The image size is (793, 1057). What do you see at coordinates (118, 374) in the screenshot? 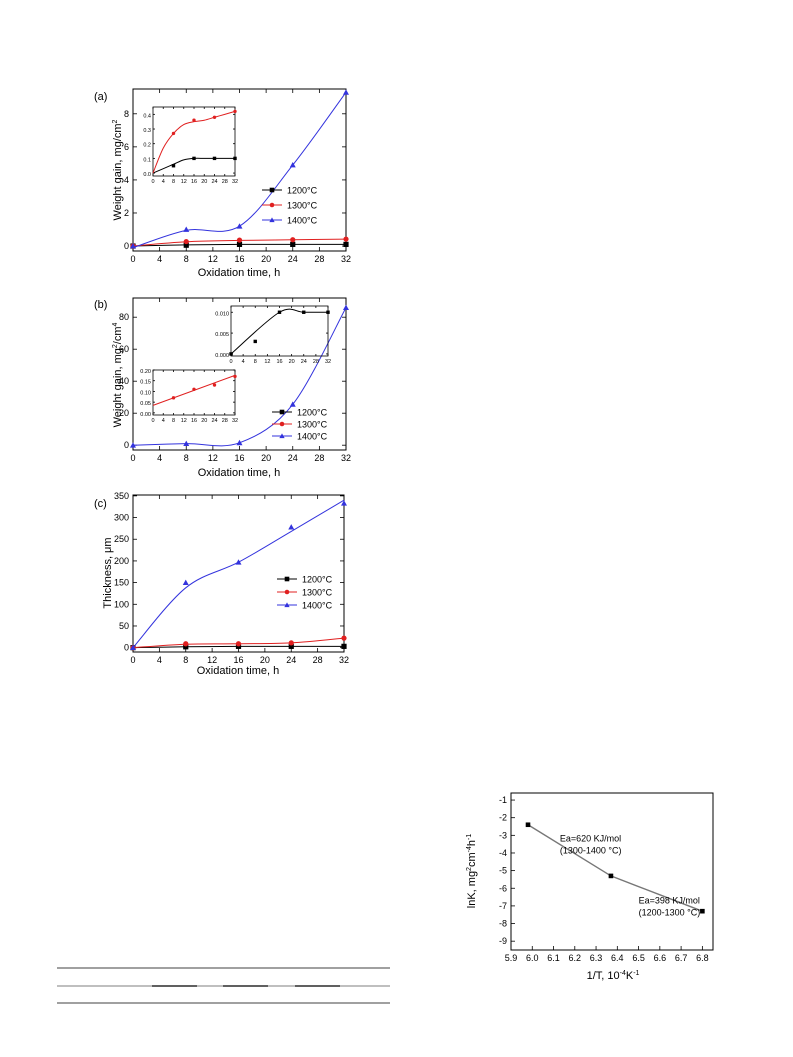
I see `y-axis-label: Weight gain, mg2/cm4` at bounding box center [118, 374].